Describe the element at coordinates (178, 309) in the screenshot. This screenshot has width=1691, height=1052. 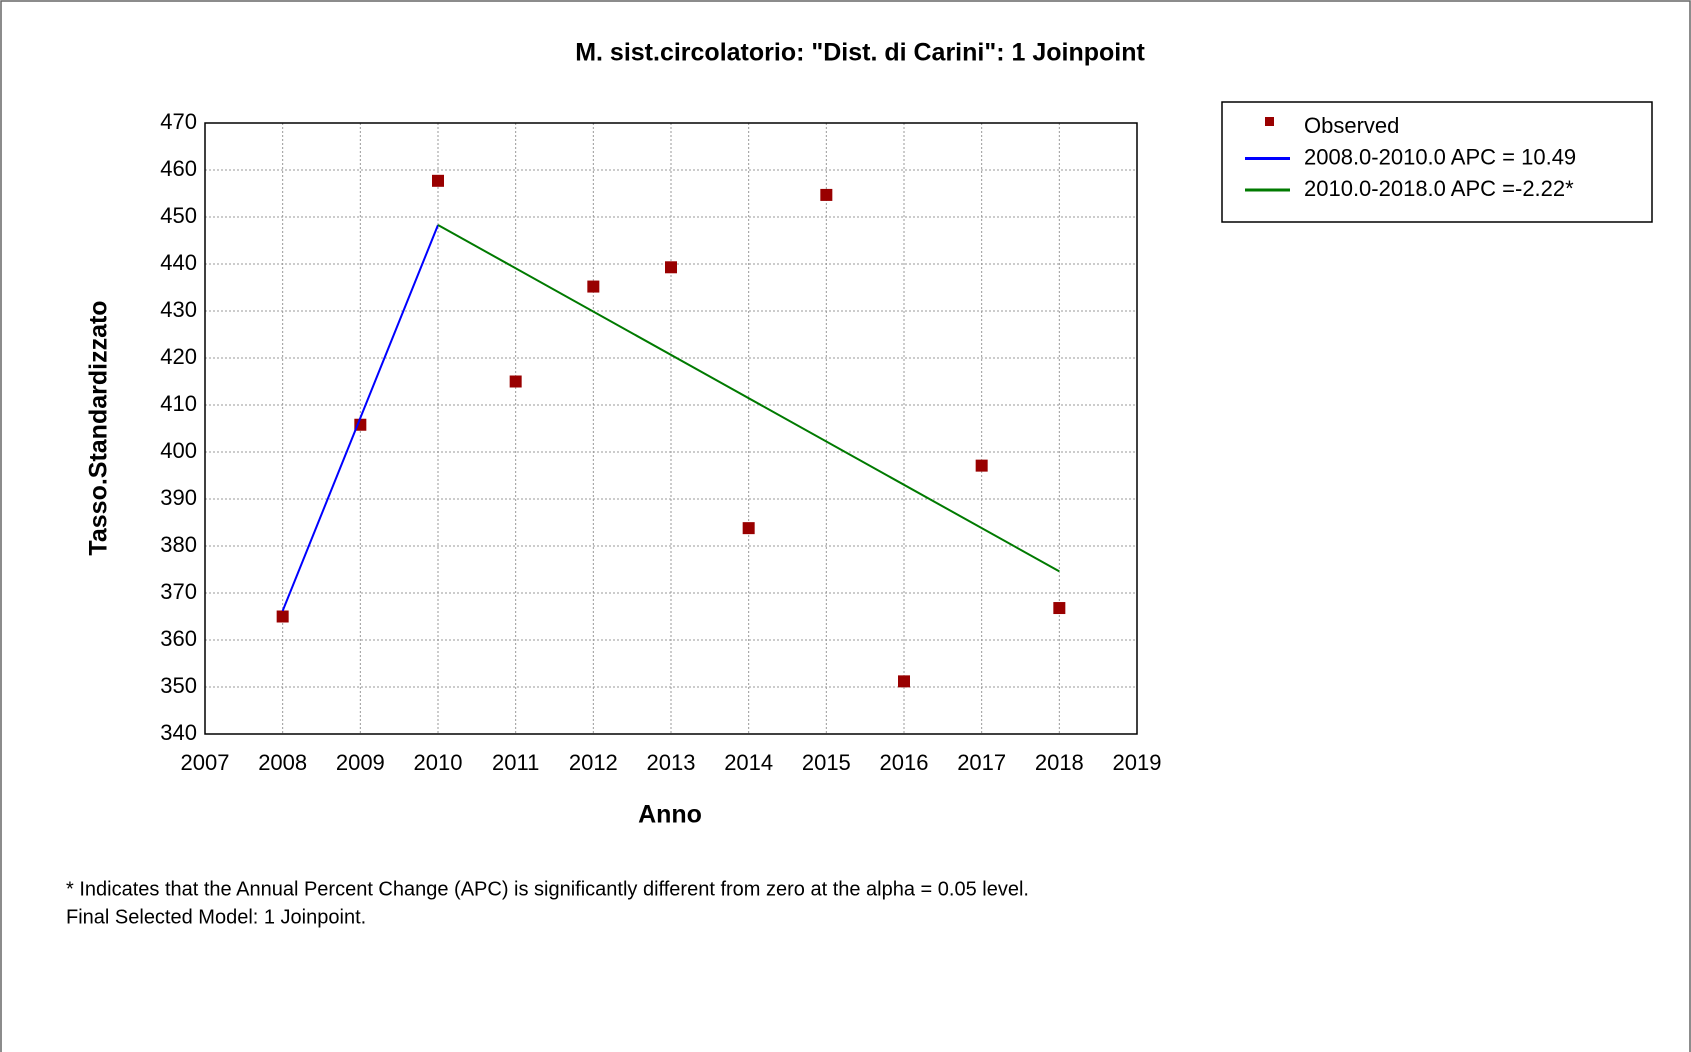
I see `y-tick-label: 430` at that location.